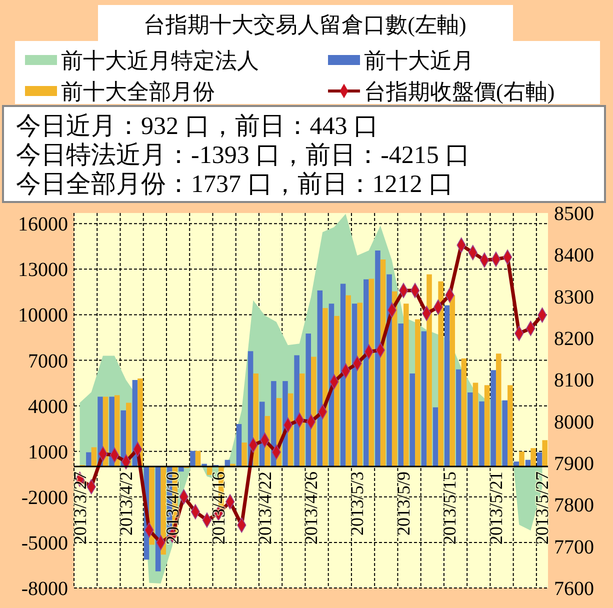  Describe the element at coordinates (574, 505) in the screenshot. I see `y2-tick-label: 7800` at that location.